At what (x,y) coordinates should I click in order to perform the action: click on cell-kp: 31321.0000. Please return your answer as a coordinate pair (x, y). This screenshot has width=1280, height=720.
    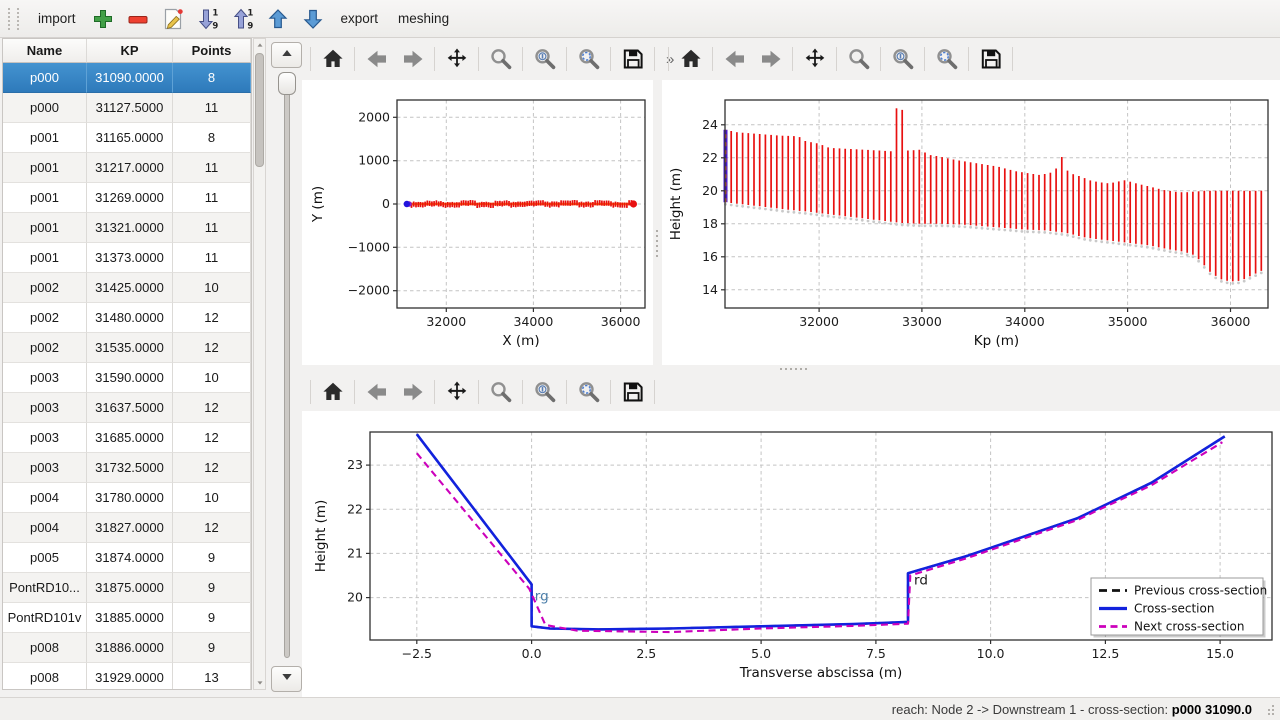
    Looking at the image, I should click on (130, 228).